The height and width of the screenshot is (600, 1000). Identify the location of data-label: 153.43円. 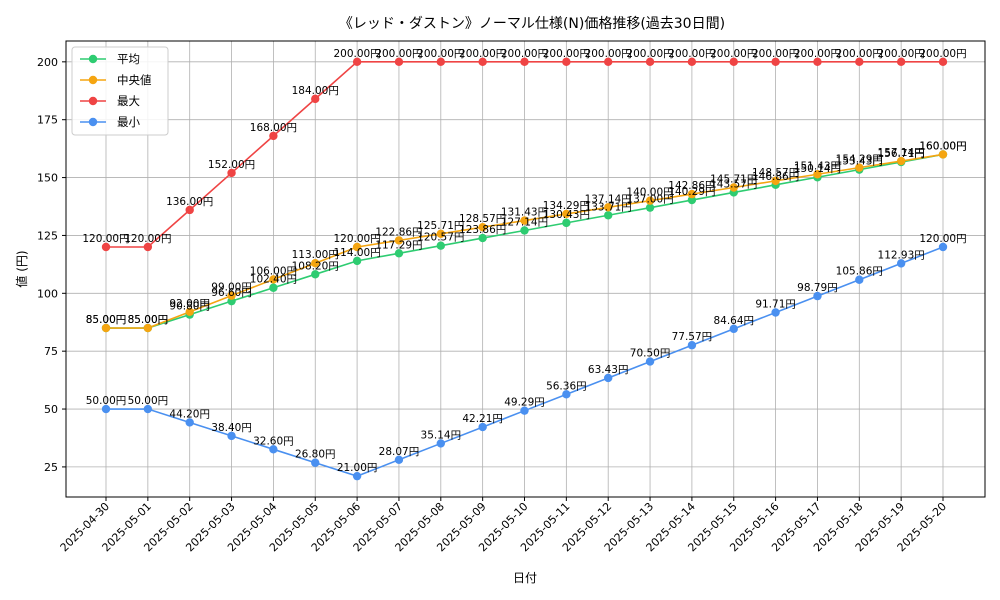
(859, 162).